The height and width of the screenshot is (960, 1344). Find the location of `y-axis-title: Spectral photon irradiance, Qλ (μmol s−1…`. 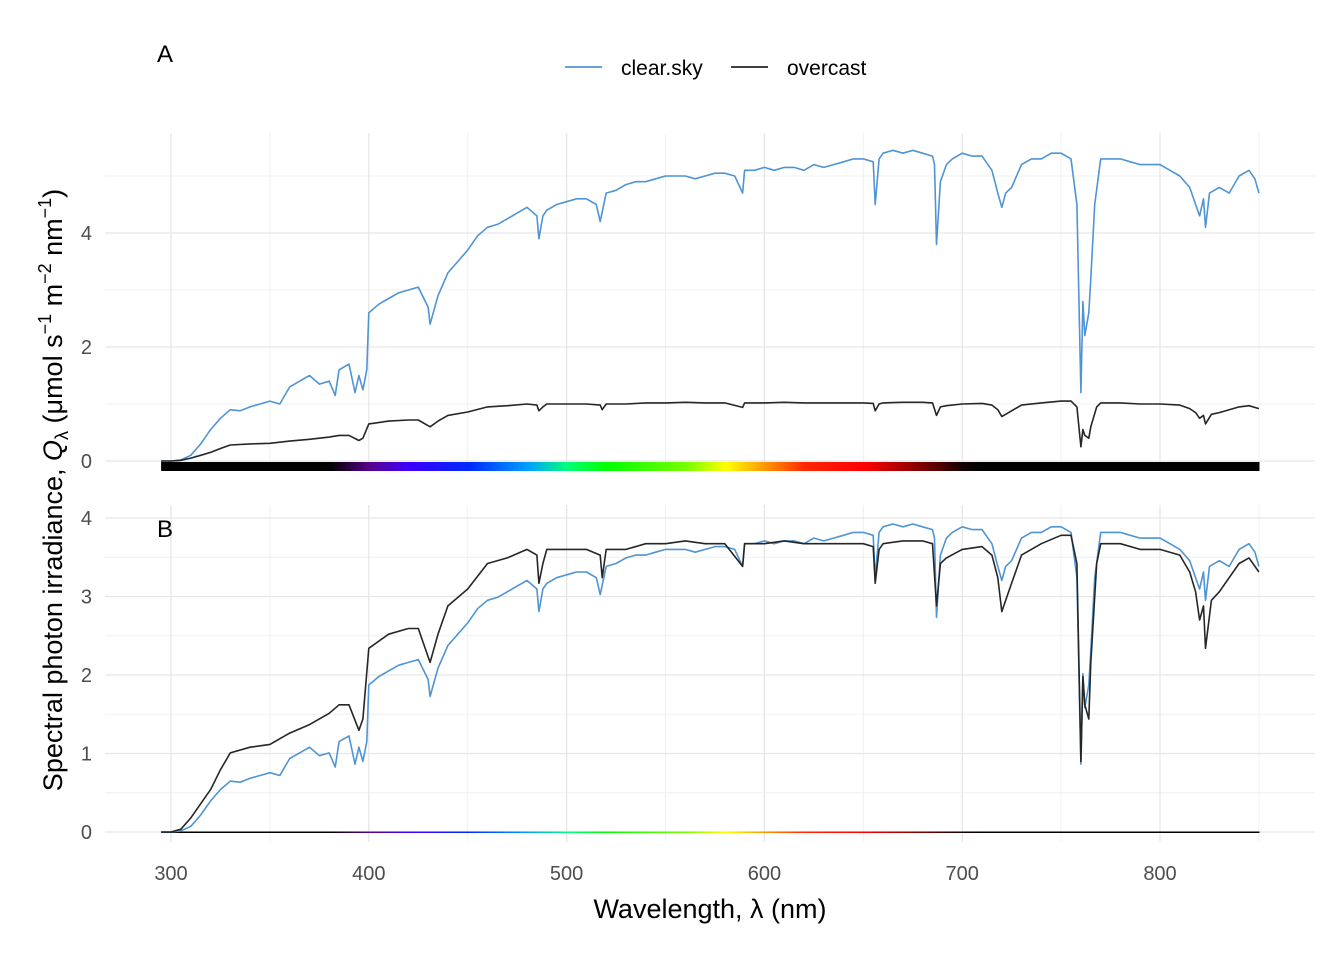

y-axis-title: Spectral photon irradiance, Qλ (μmol s−1… is located at coordinates (53, 490).